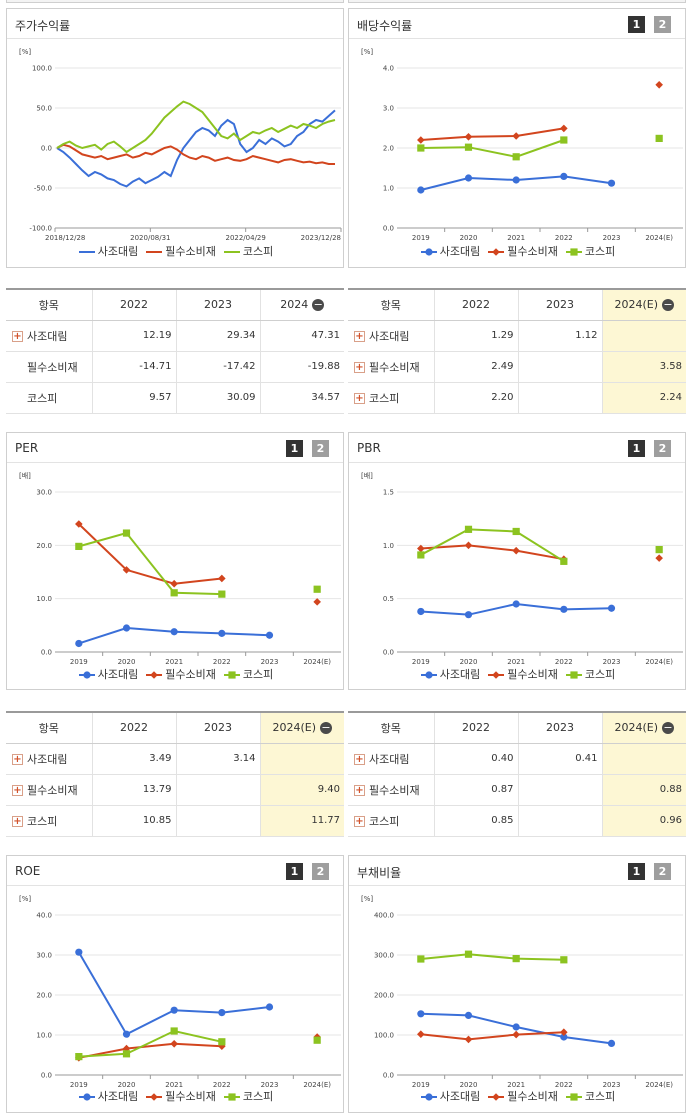 This screenshot has width=691, height=1115. I want to click on panel-header: 배당수익률 1 2, so click(517, 24).